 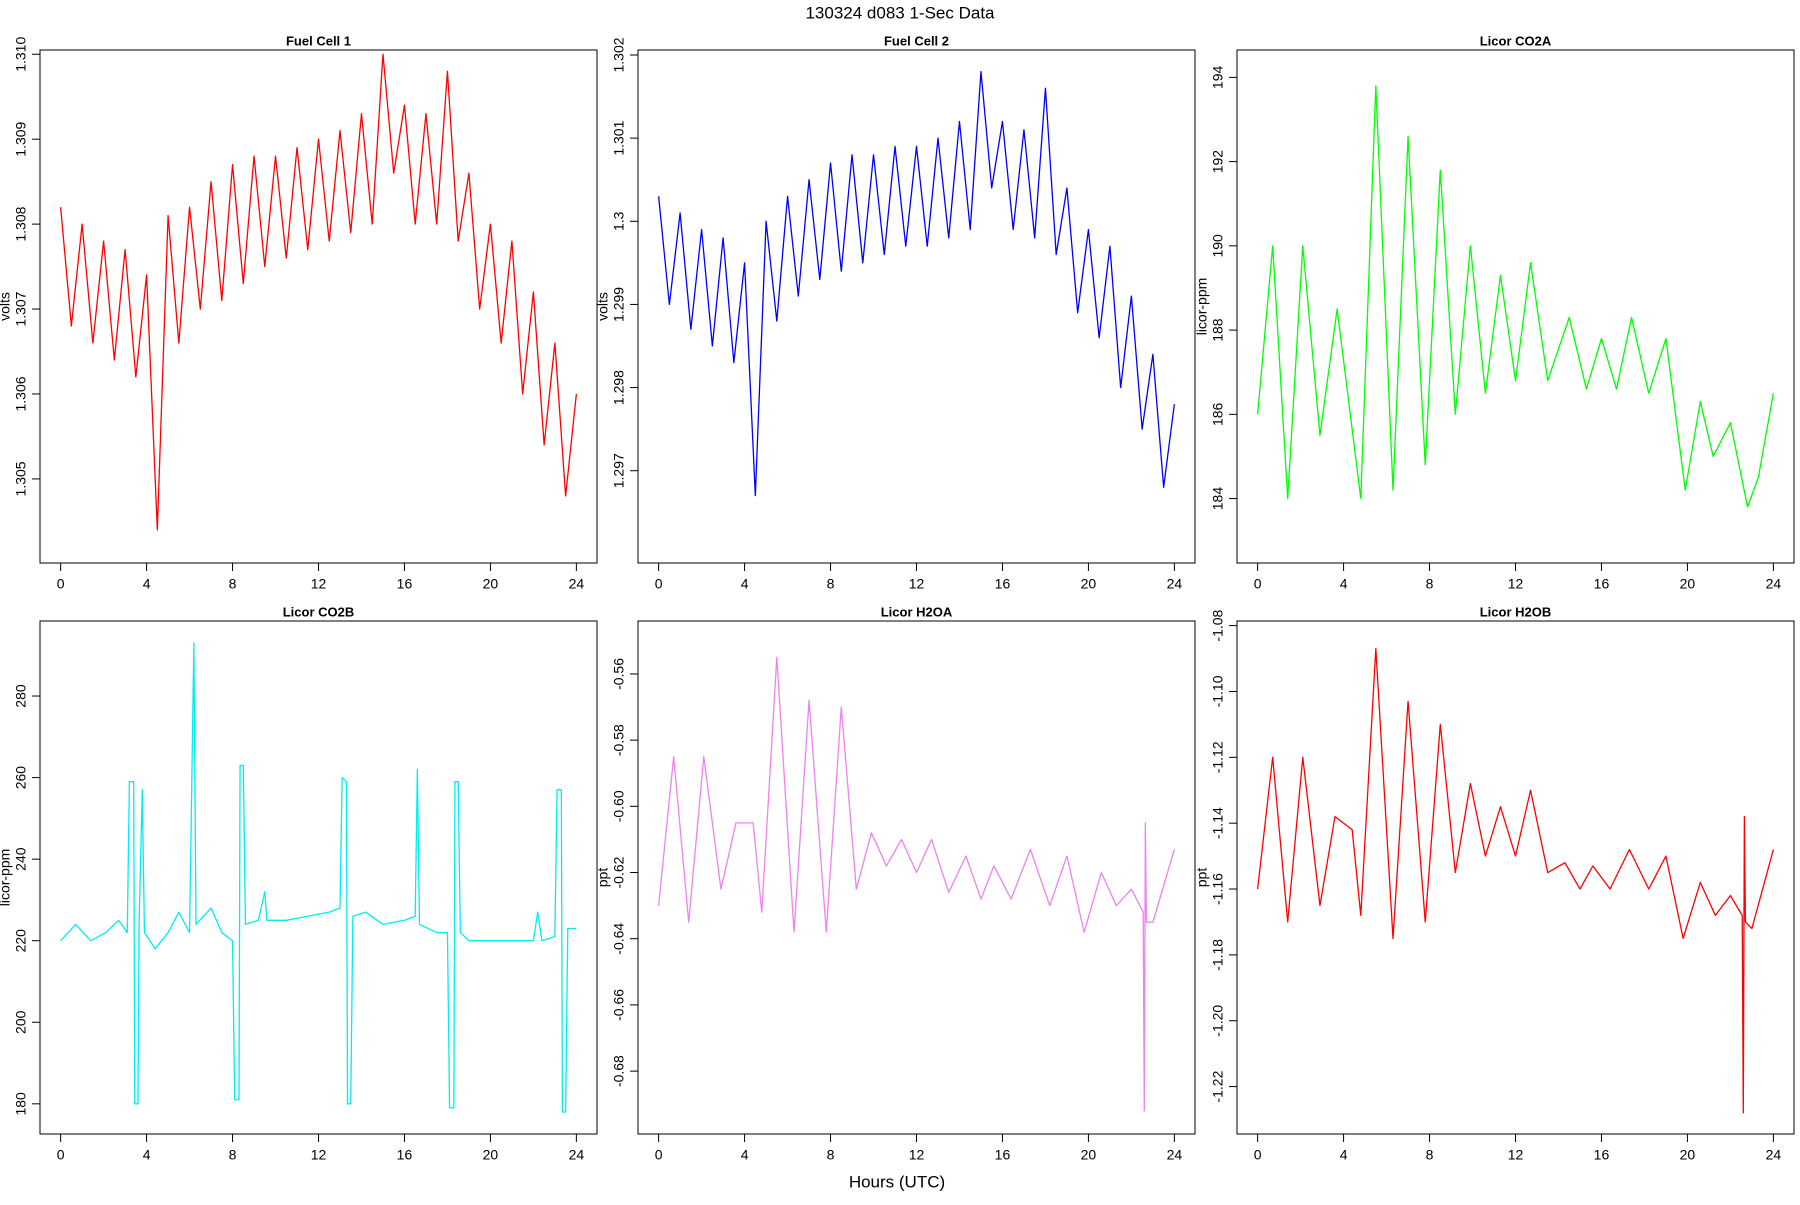 I want to click on y-tick-label: -0.58, so click(x=619, y=740).